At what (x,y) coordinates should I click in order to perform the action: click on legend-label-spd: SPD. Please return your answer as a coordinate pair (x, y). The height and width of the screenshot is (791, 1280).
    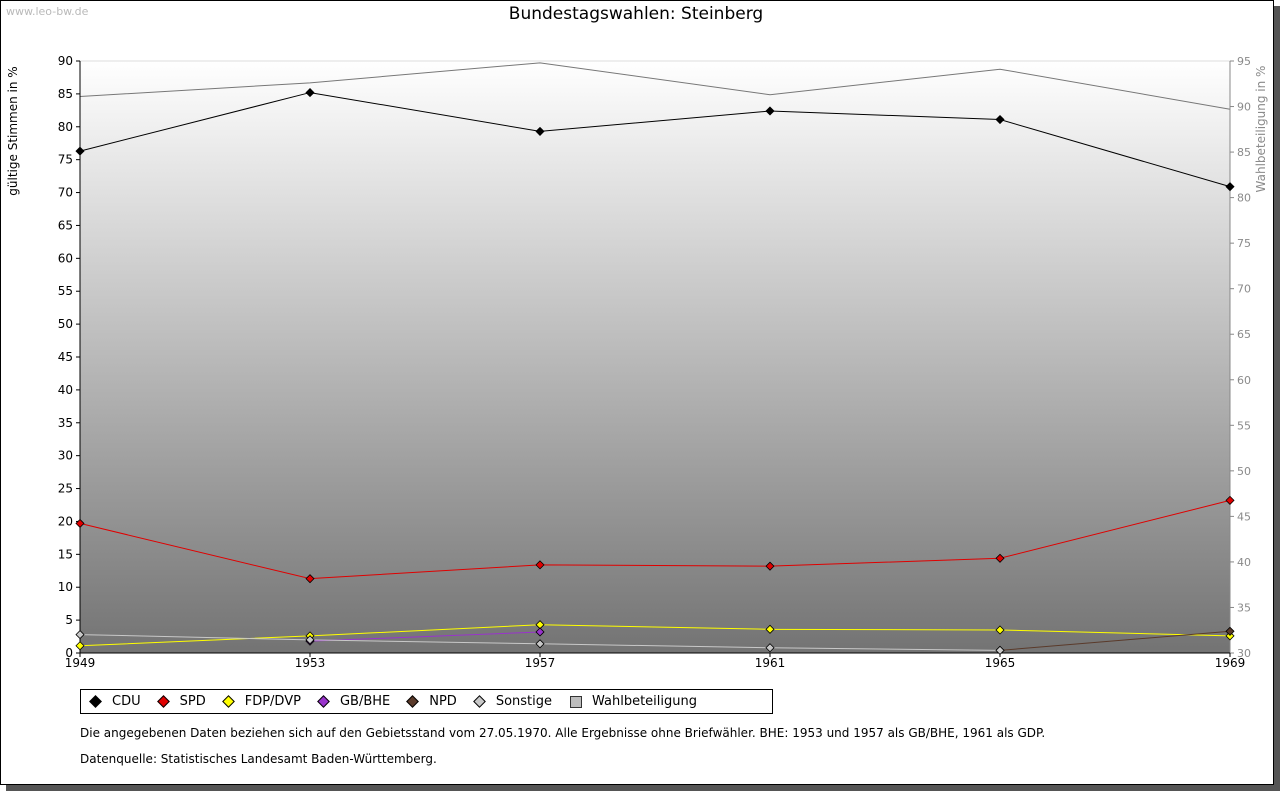
    Looking at the image, I should click on (192, 701).